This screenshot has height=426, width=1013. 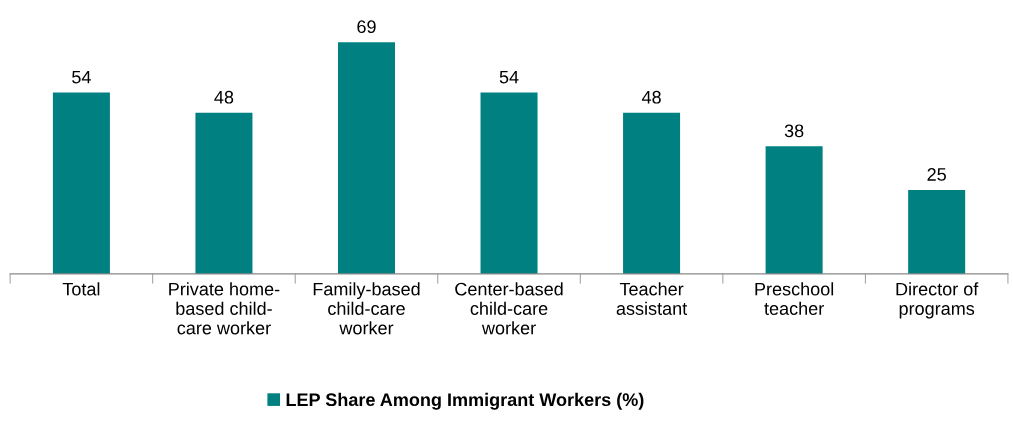 What do you see at coordinates (794, 131) in the screenshot?
I see `data-label: 38` at bounding box center [794, 131].